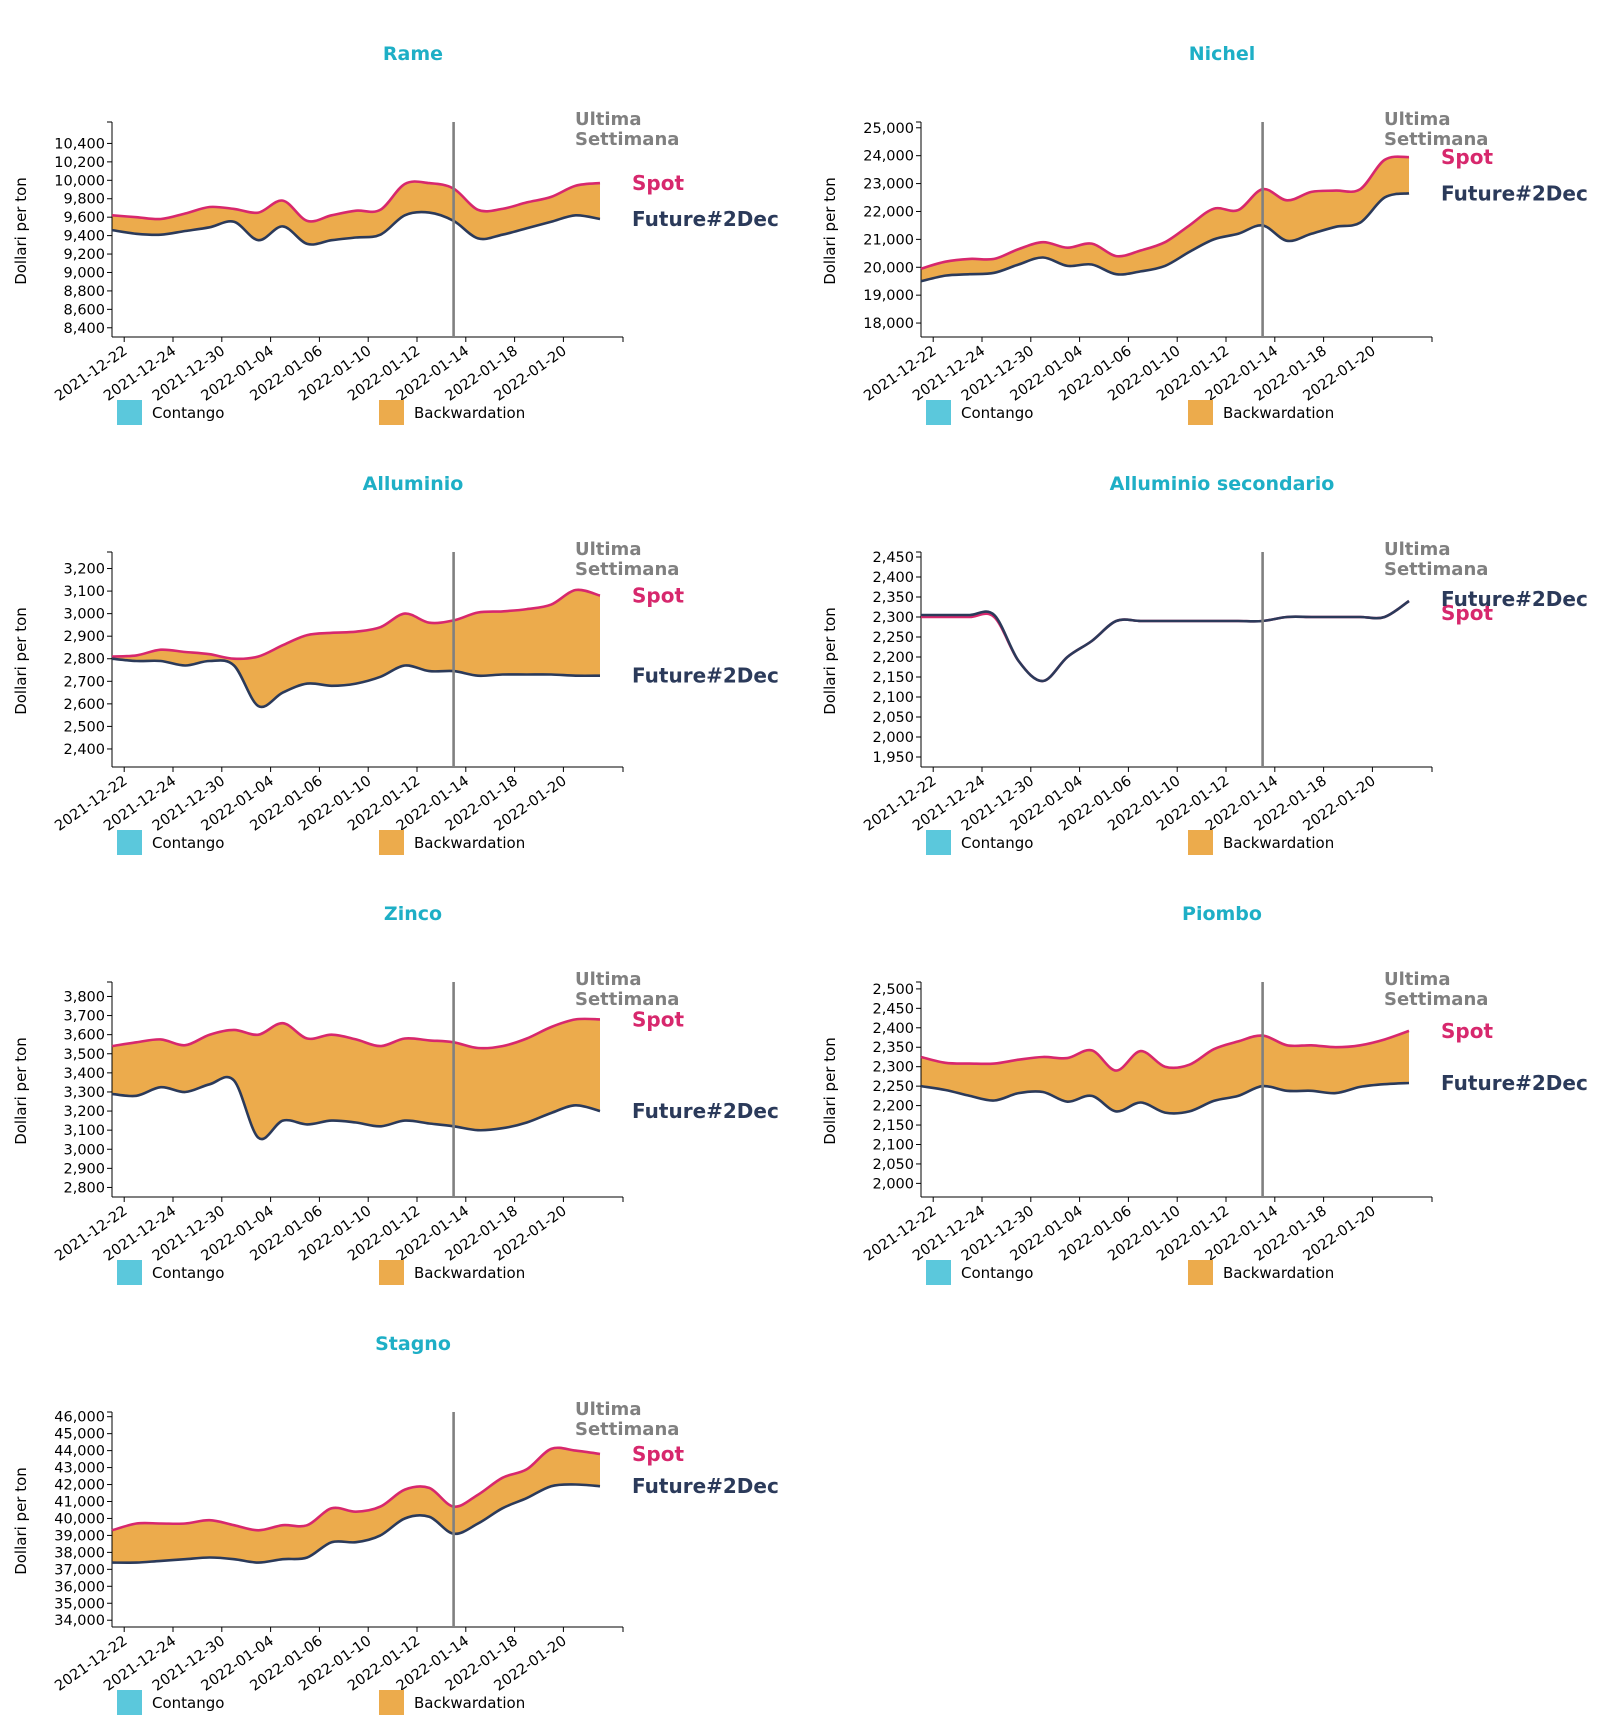  What do you see at coordinates (79, 1452) in the screenshot?
I see `y-tick-label: 44,000` at bounding box center [79, 1452].